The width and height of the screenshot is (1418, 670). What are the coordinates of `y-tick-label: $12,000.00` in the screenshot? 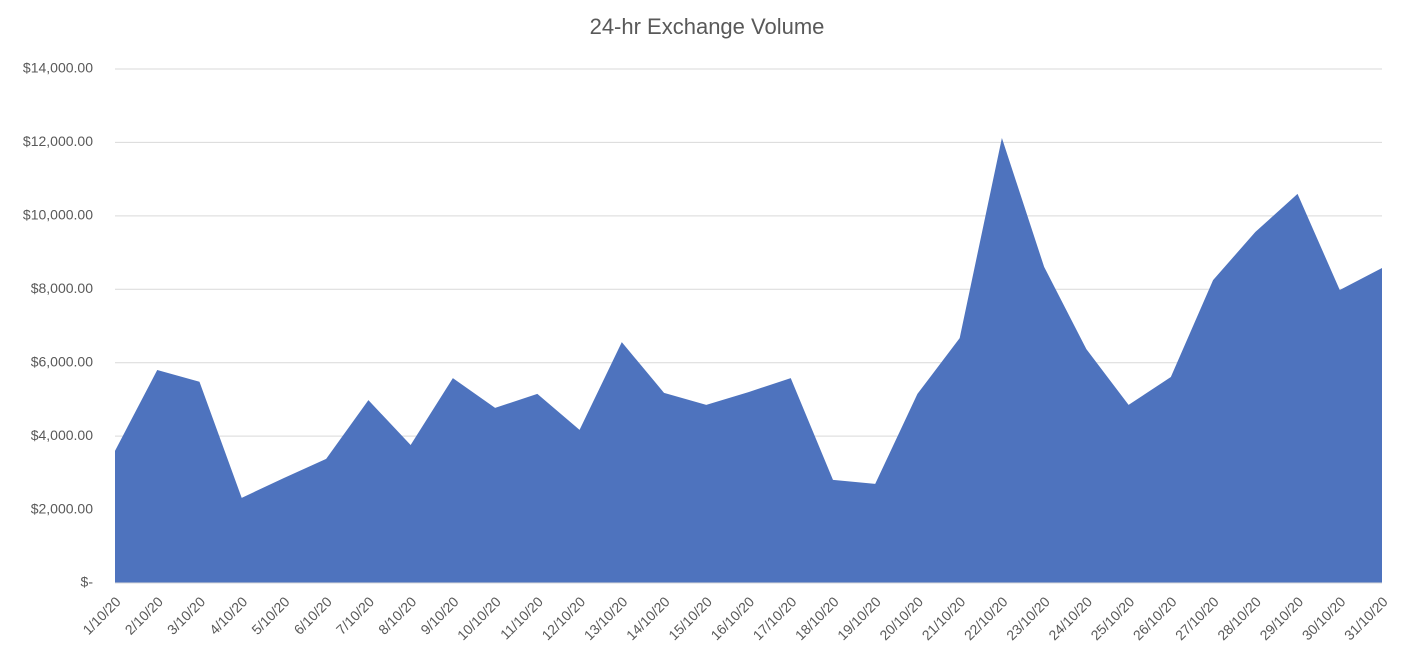 It's located at (58, 141).